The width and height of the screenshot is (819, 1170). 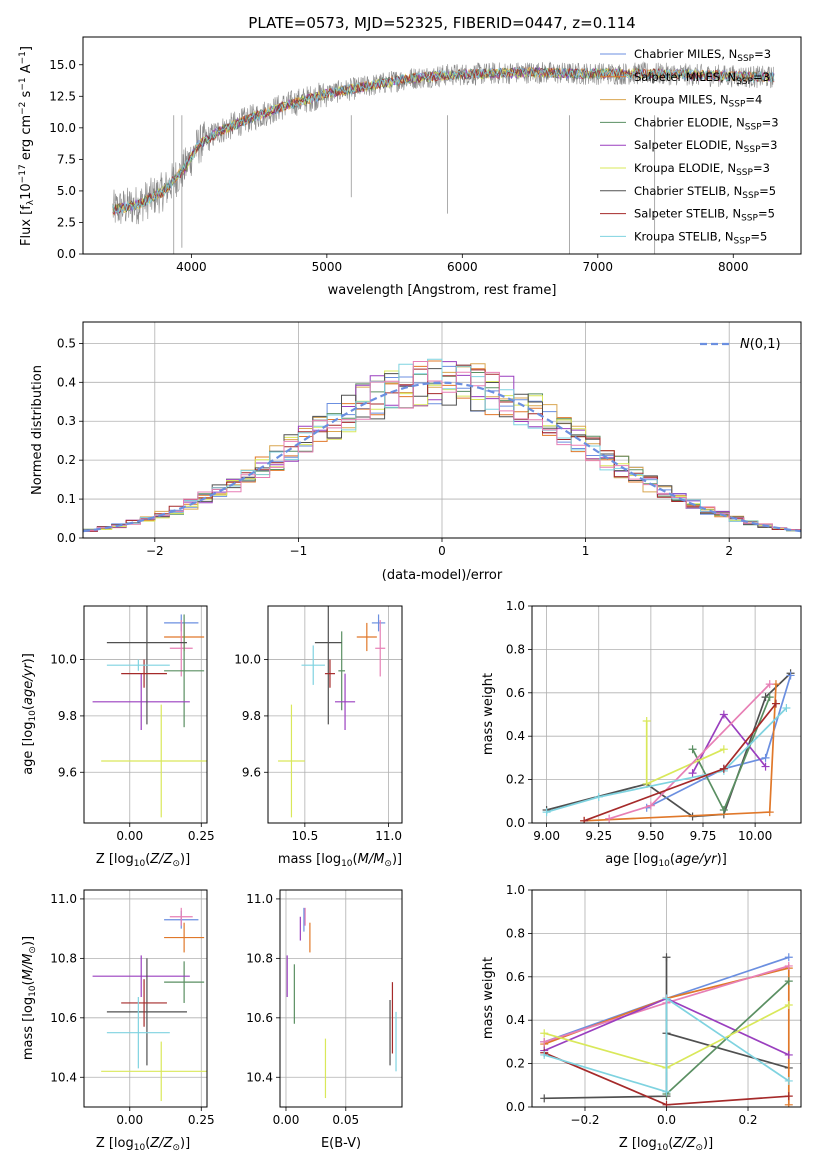 What do you see at coordinates (698, 101) in the screenshot?
I see `legend-entry: Kroupa MILES, NSSP=4` at bounding box center [698, 101].